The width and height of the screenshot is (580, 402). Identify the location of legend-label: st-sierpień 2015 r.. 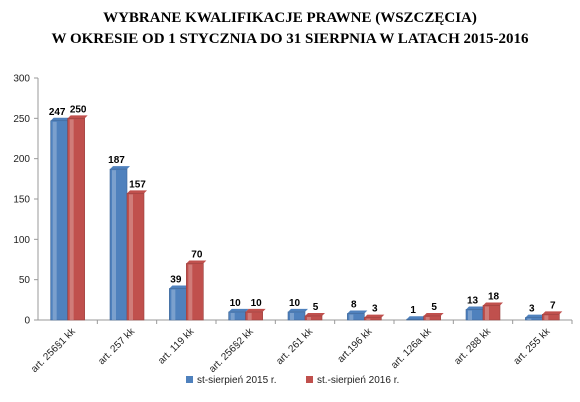
(237, 380).